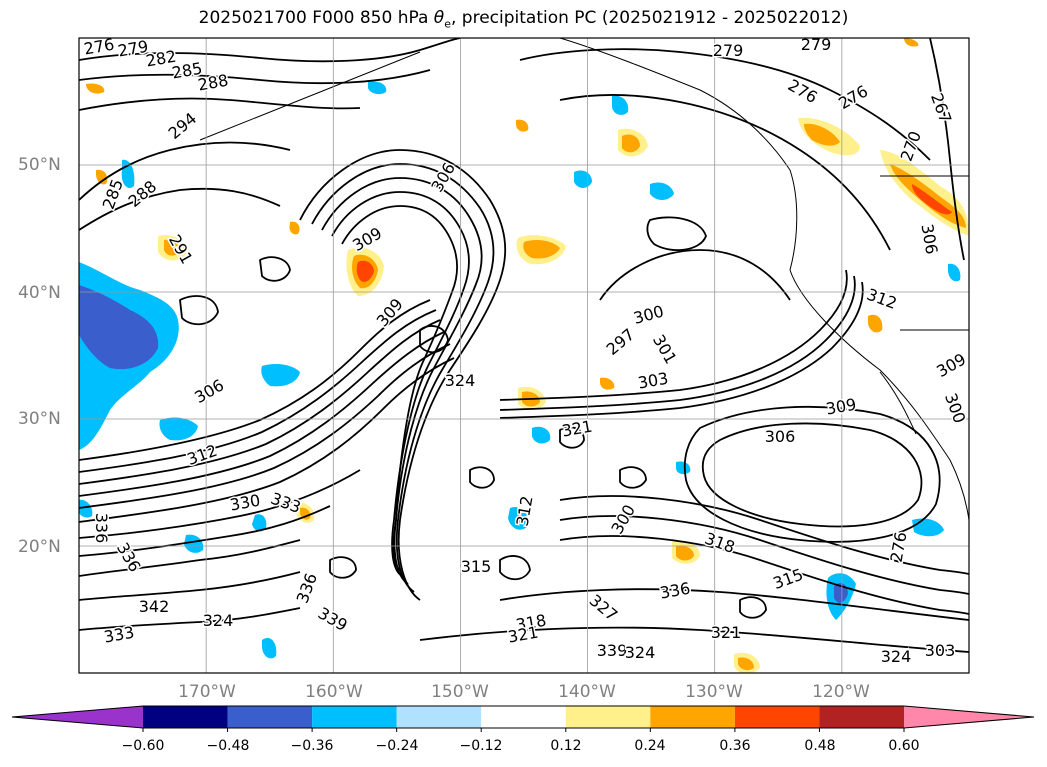 This screenshot has width=1047, height=767. Describe the element at coordinates (365, 271) in the screenshot. I see `precip-patch-pos-1-core` at that location.